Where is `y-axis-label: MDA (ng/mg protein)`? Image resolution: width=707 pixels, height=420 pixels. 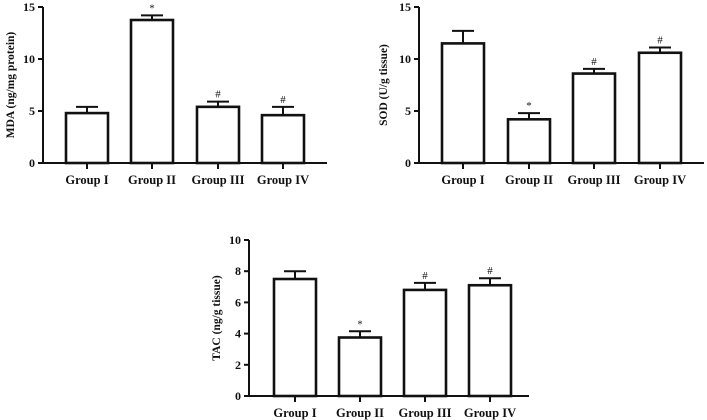 y-axis-label: MDA (ng/mg protein) is located at coordinates (11, 85).